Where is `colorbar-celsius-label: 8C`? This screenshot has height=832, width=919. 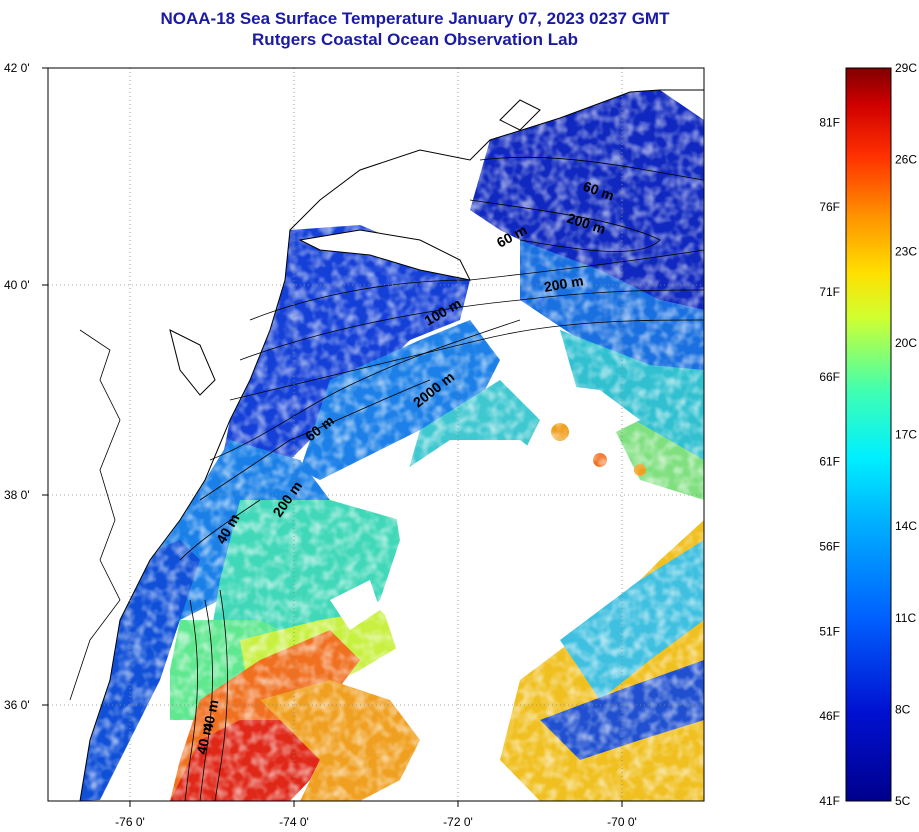
colorbar-celsius-label: 8C is located at coordinates (903, 709).